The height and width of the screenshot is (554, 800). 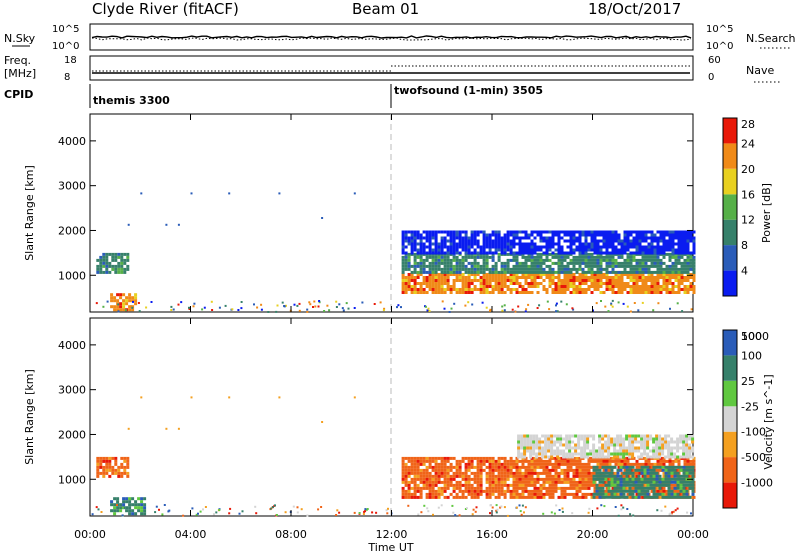 I want to click on nave-tick-bottom: 0, so click(x=711, y=77).